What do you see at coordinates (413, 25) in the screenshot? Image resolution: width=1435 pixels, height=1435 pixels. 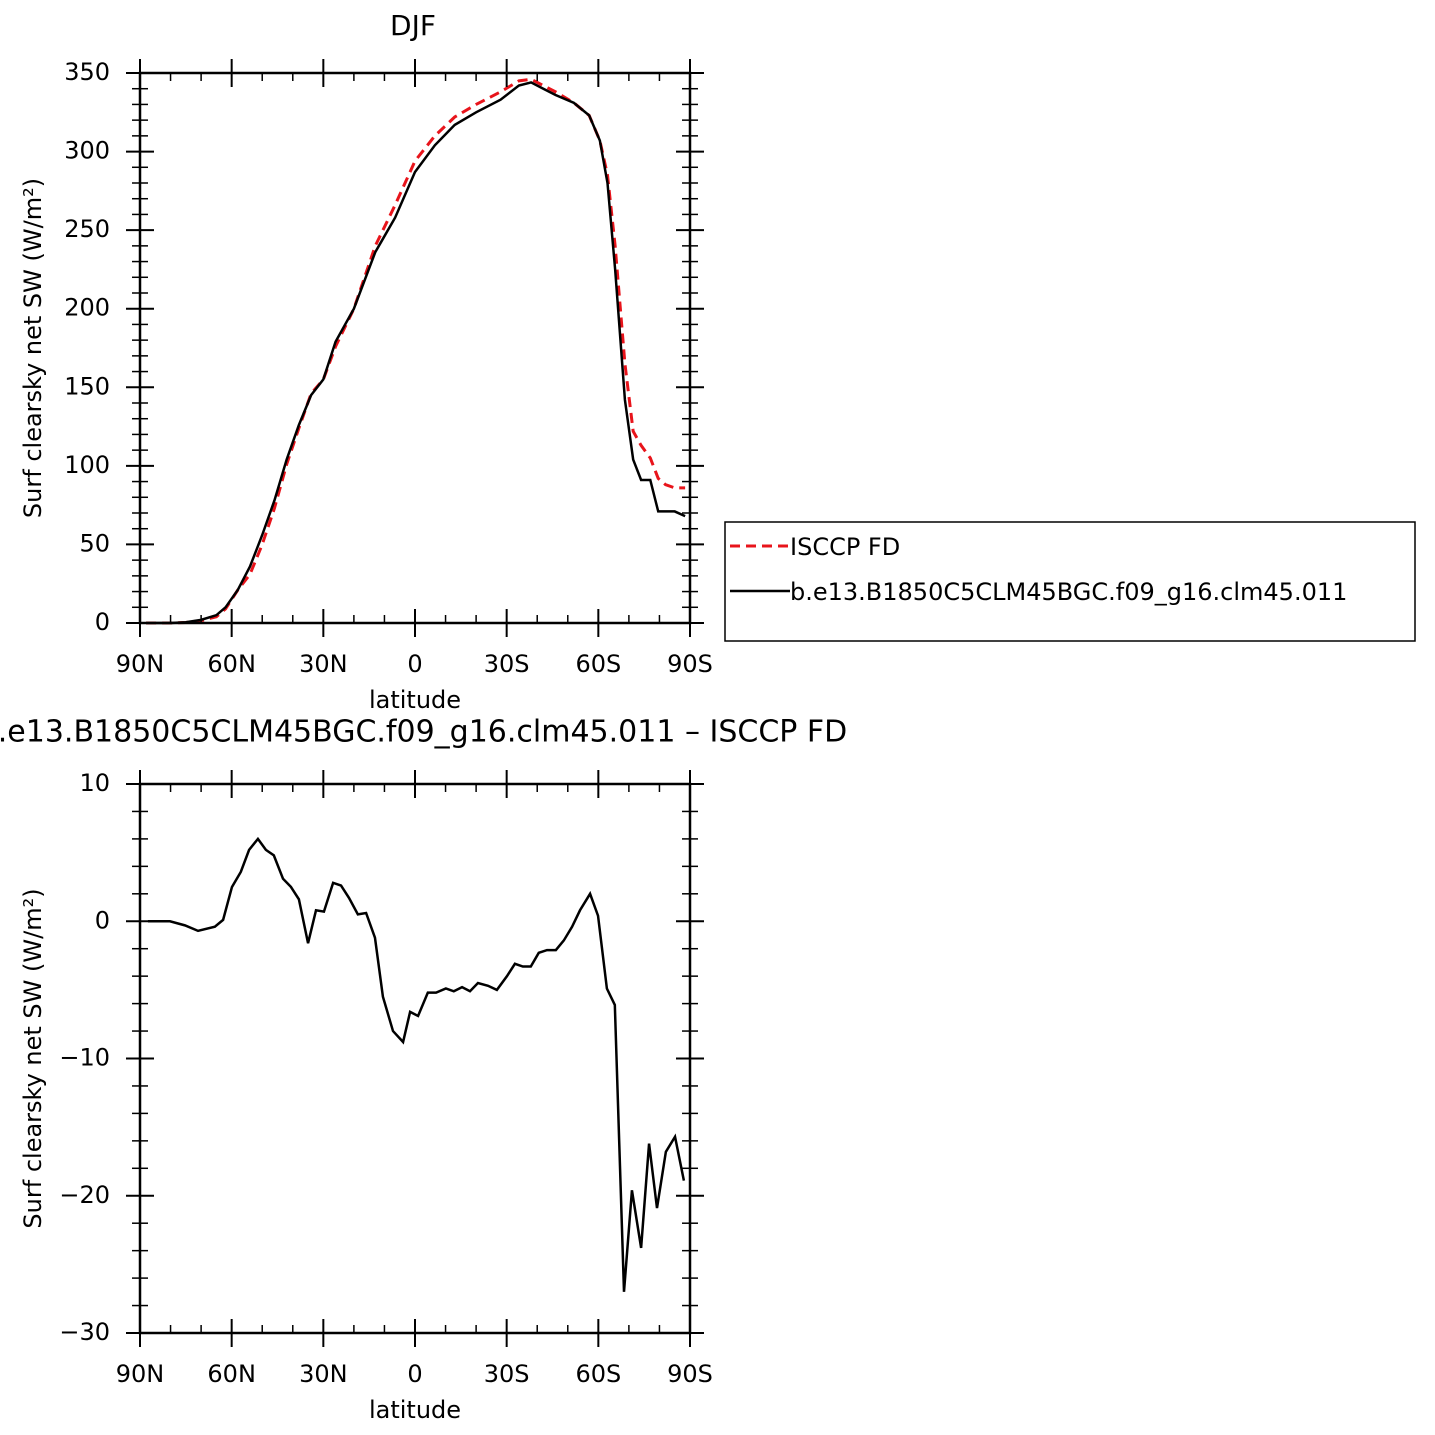 I see `chart-title: DJF` at bounding box center [413, 25].